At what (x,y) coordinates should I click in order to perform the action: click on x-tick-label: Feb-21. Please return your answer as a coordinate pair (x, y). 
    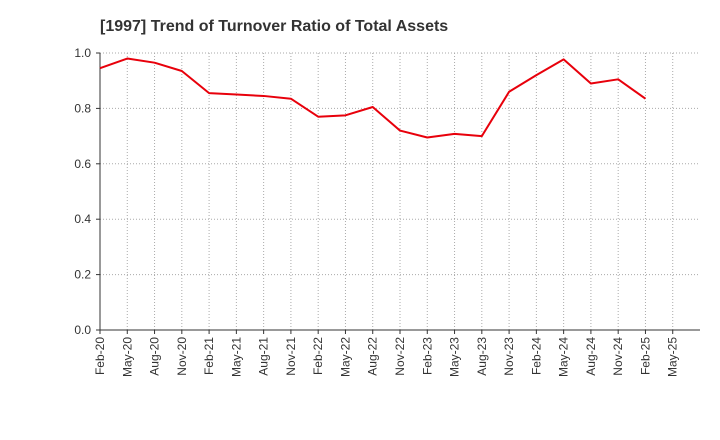
    Looking at the image, I should click on (209, 356).